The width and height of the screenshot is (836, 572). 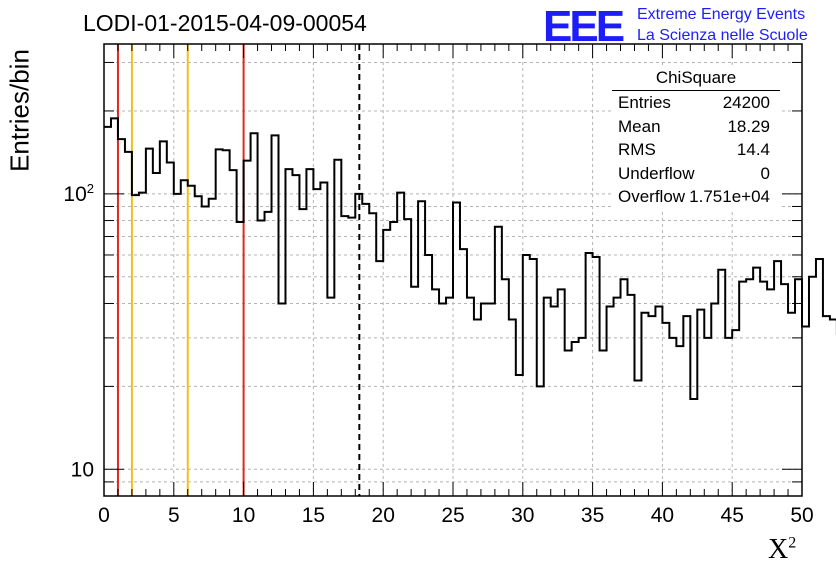 I want to click on x-tick-label: 30, so click(x=522, y=515).